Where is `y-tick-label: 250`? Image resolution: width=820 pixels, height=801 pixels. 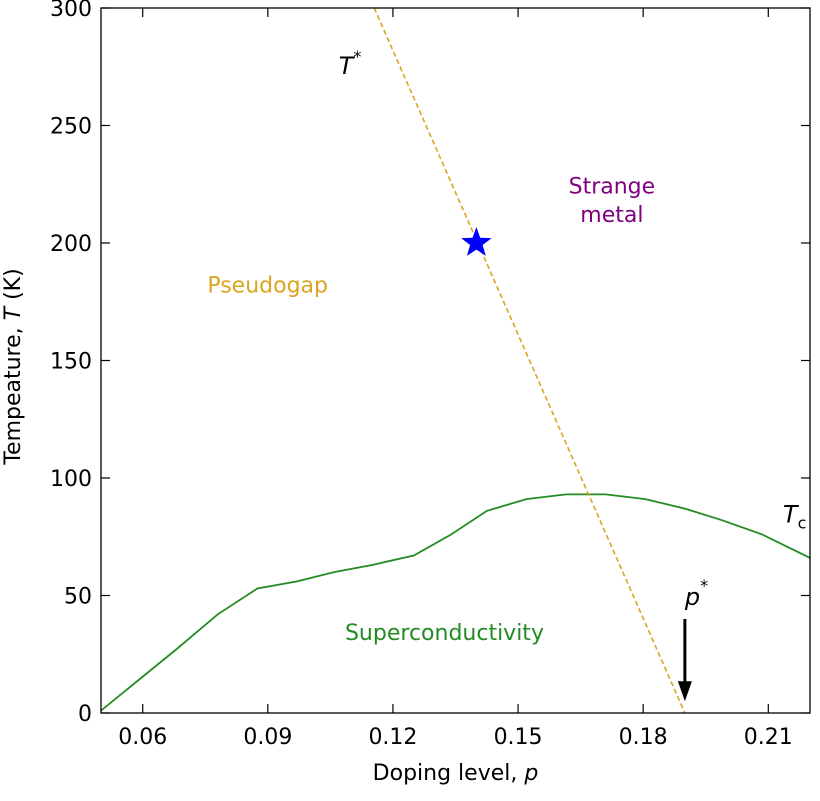
y-tick-label: 250 is located at coordinates (71, 127).